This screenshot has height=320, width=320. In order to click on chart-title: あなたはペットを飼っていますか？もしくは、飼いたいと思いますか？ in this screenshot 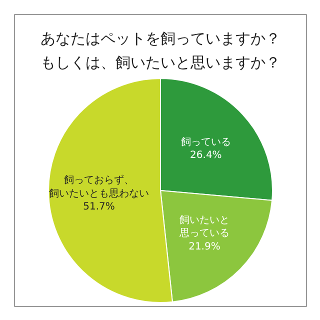, I will do `click(160, 51)`.